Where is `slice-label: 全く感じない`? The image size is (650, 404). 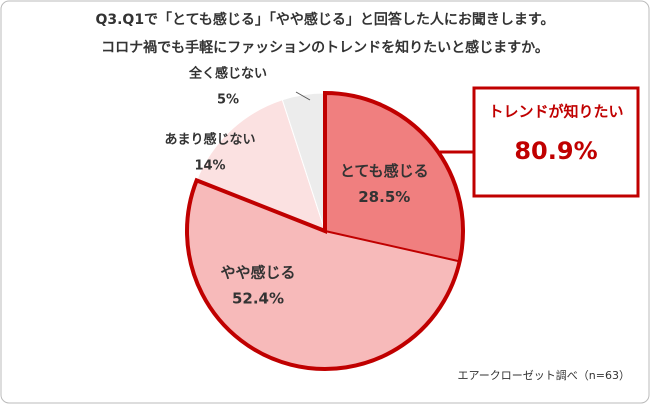
slice-label: 全く感じない is located at coordinates (227, 74).